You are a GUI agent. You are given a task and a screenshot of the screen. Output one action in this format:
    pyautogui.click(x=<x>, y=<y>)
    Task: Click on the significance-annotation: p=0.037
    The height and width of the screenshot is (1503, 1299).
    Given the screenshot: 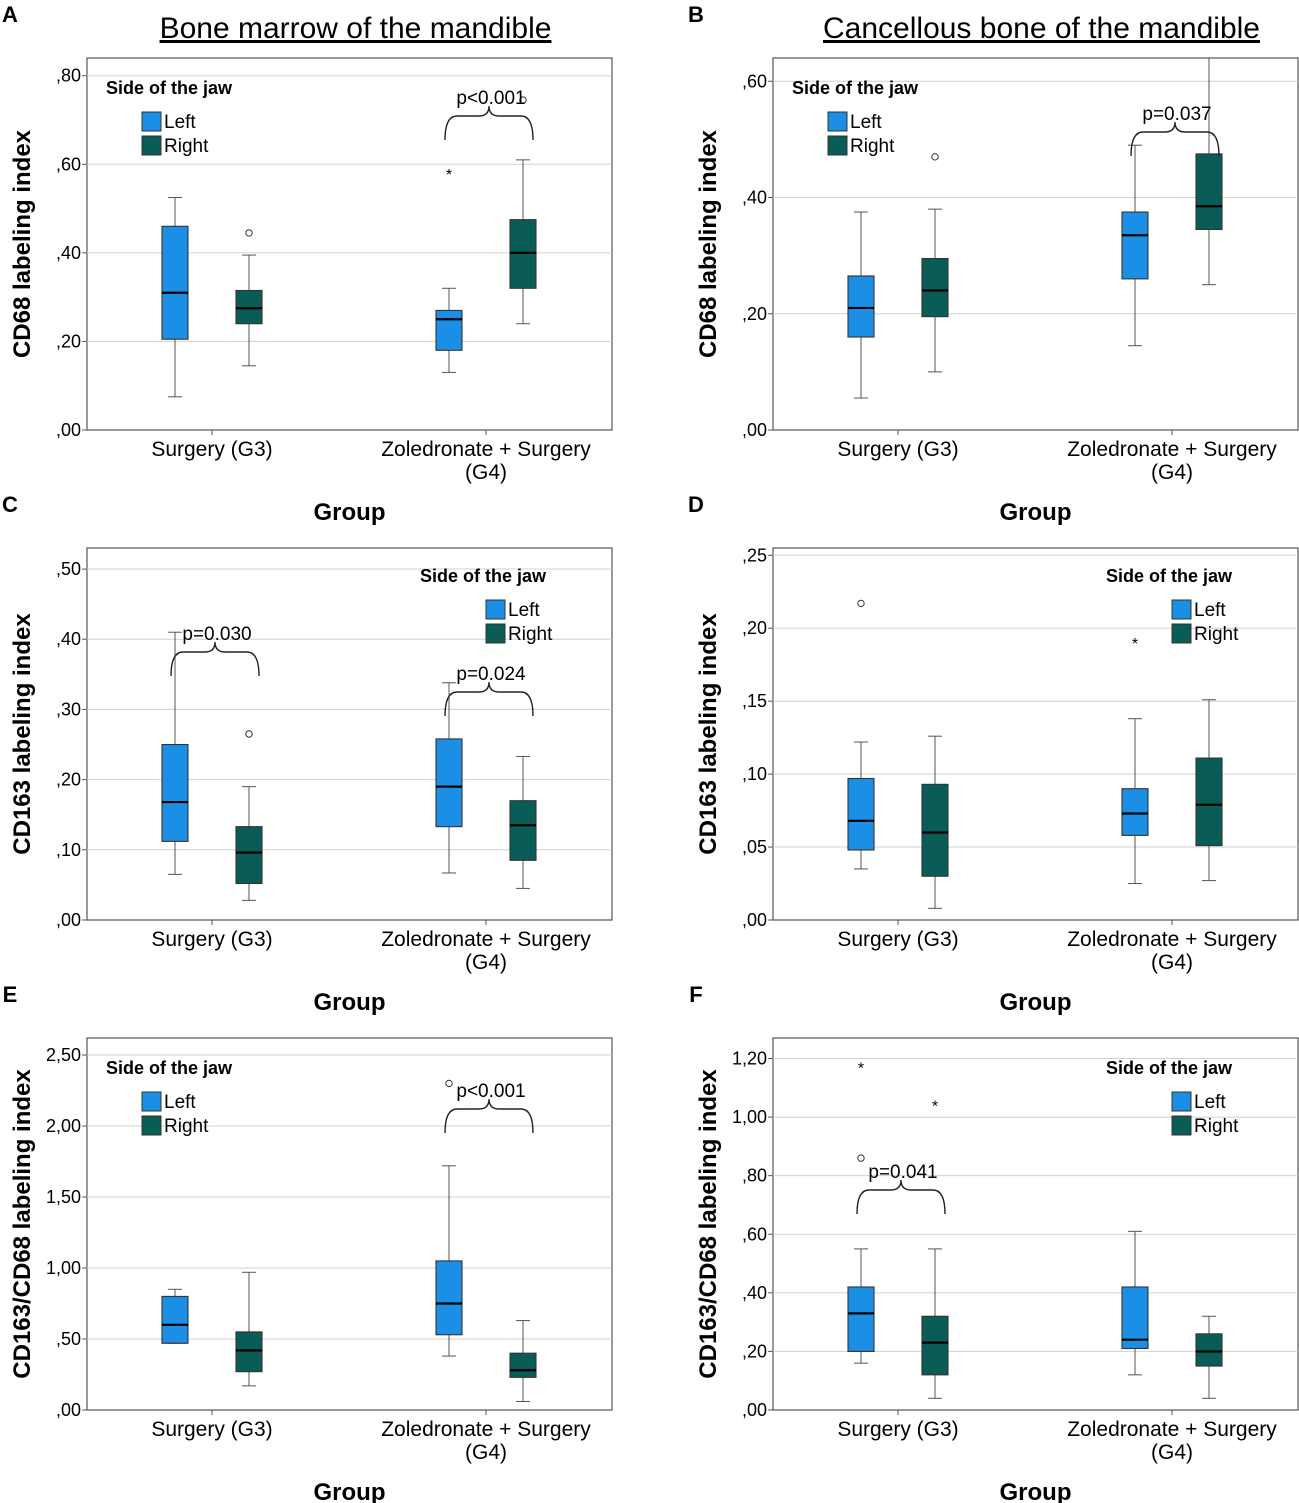 What is the action you would take?
    pyautogui.click(x=1175, y=130)
    